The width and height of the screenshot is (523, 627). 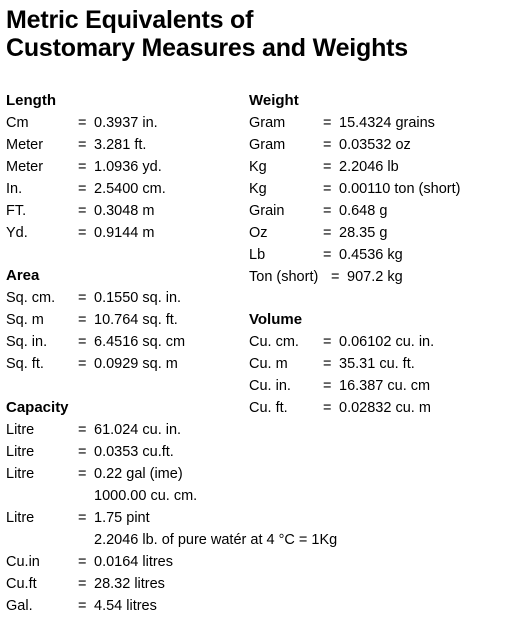 I want to click on equivalent-value: 0.02832 cu. m, so click(x=385, y=408).